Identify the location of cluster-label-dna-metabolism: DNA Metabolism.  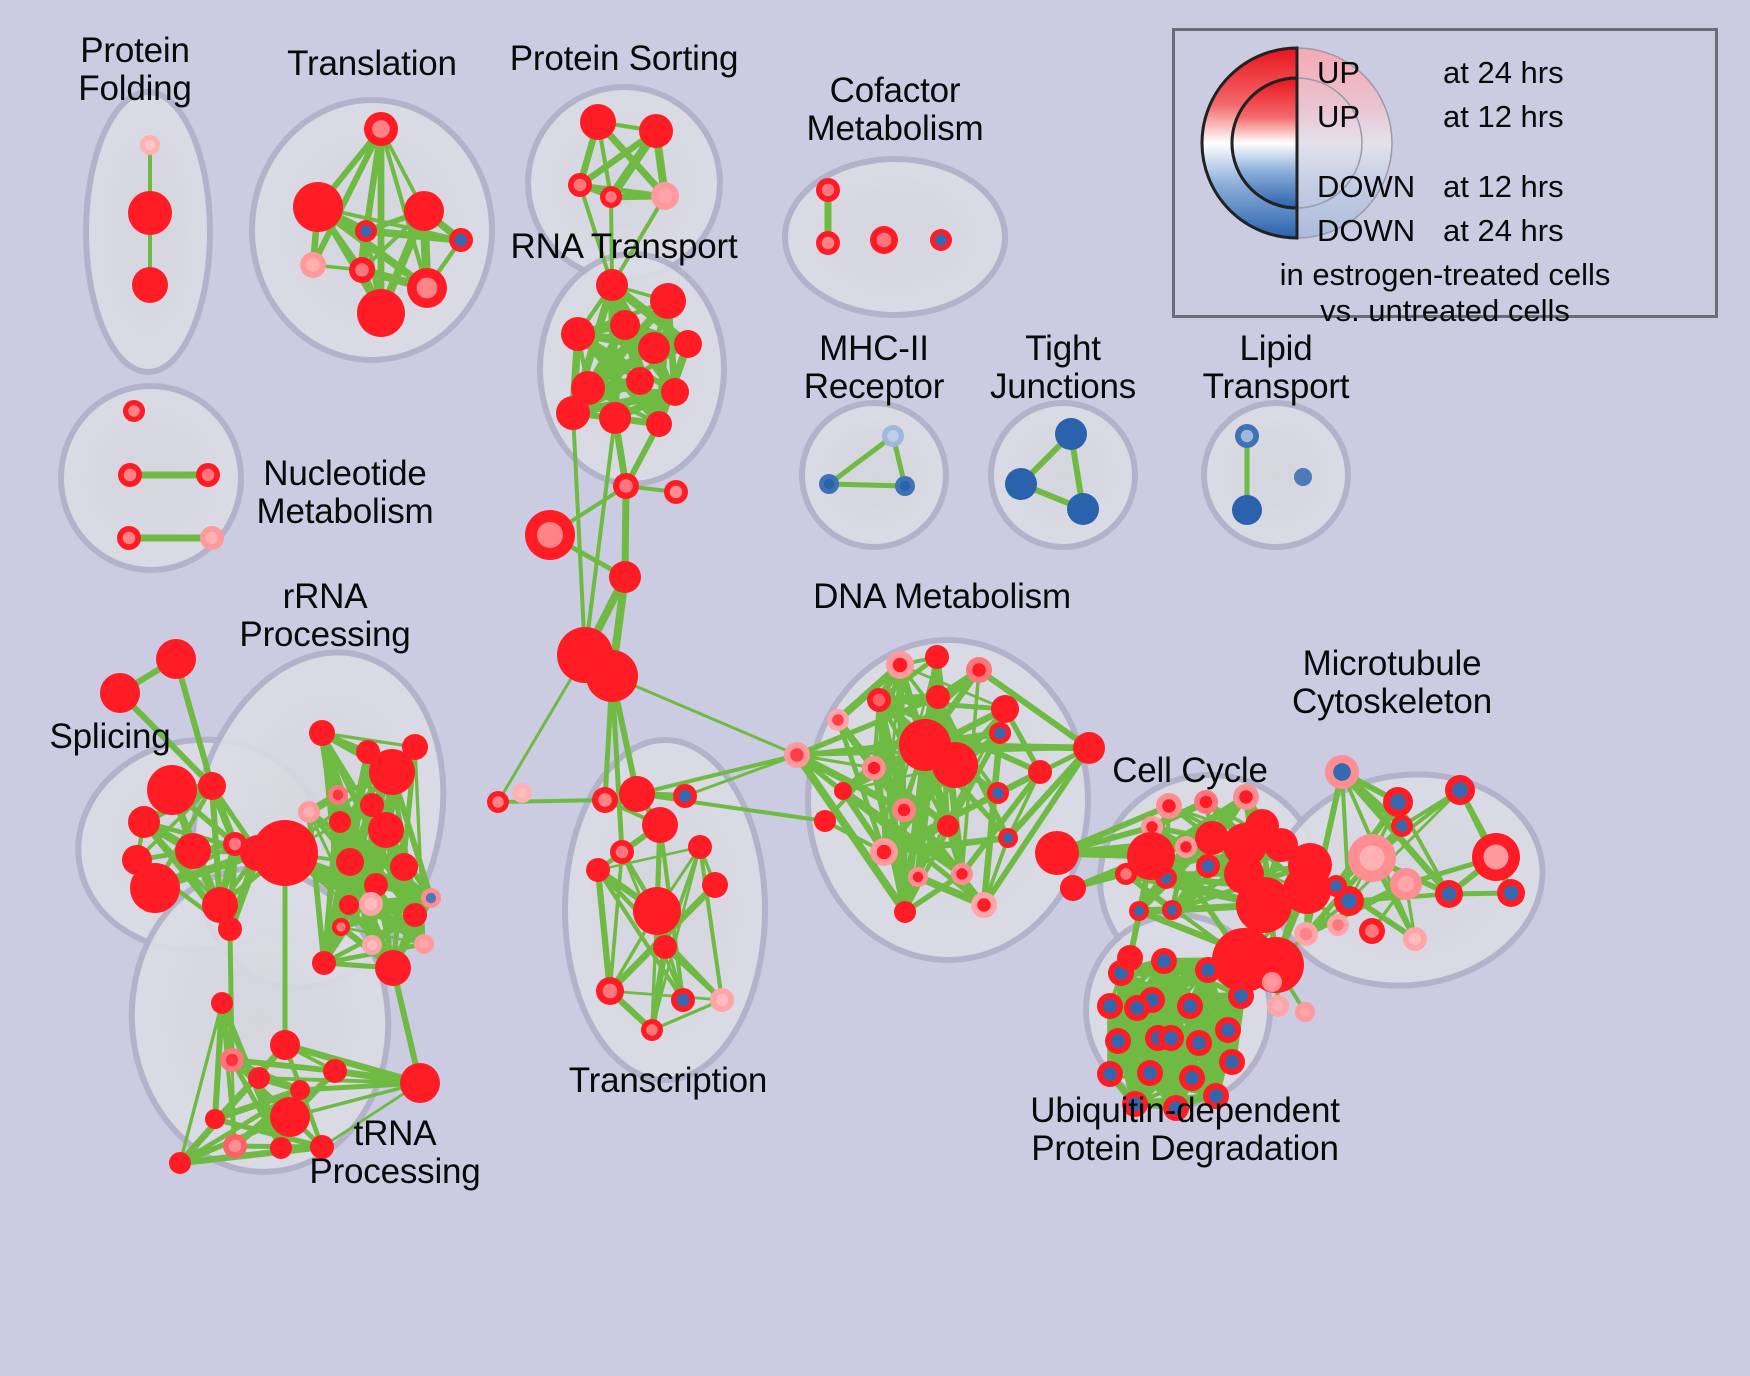
(942, 596).